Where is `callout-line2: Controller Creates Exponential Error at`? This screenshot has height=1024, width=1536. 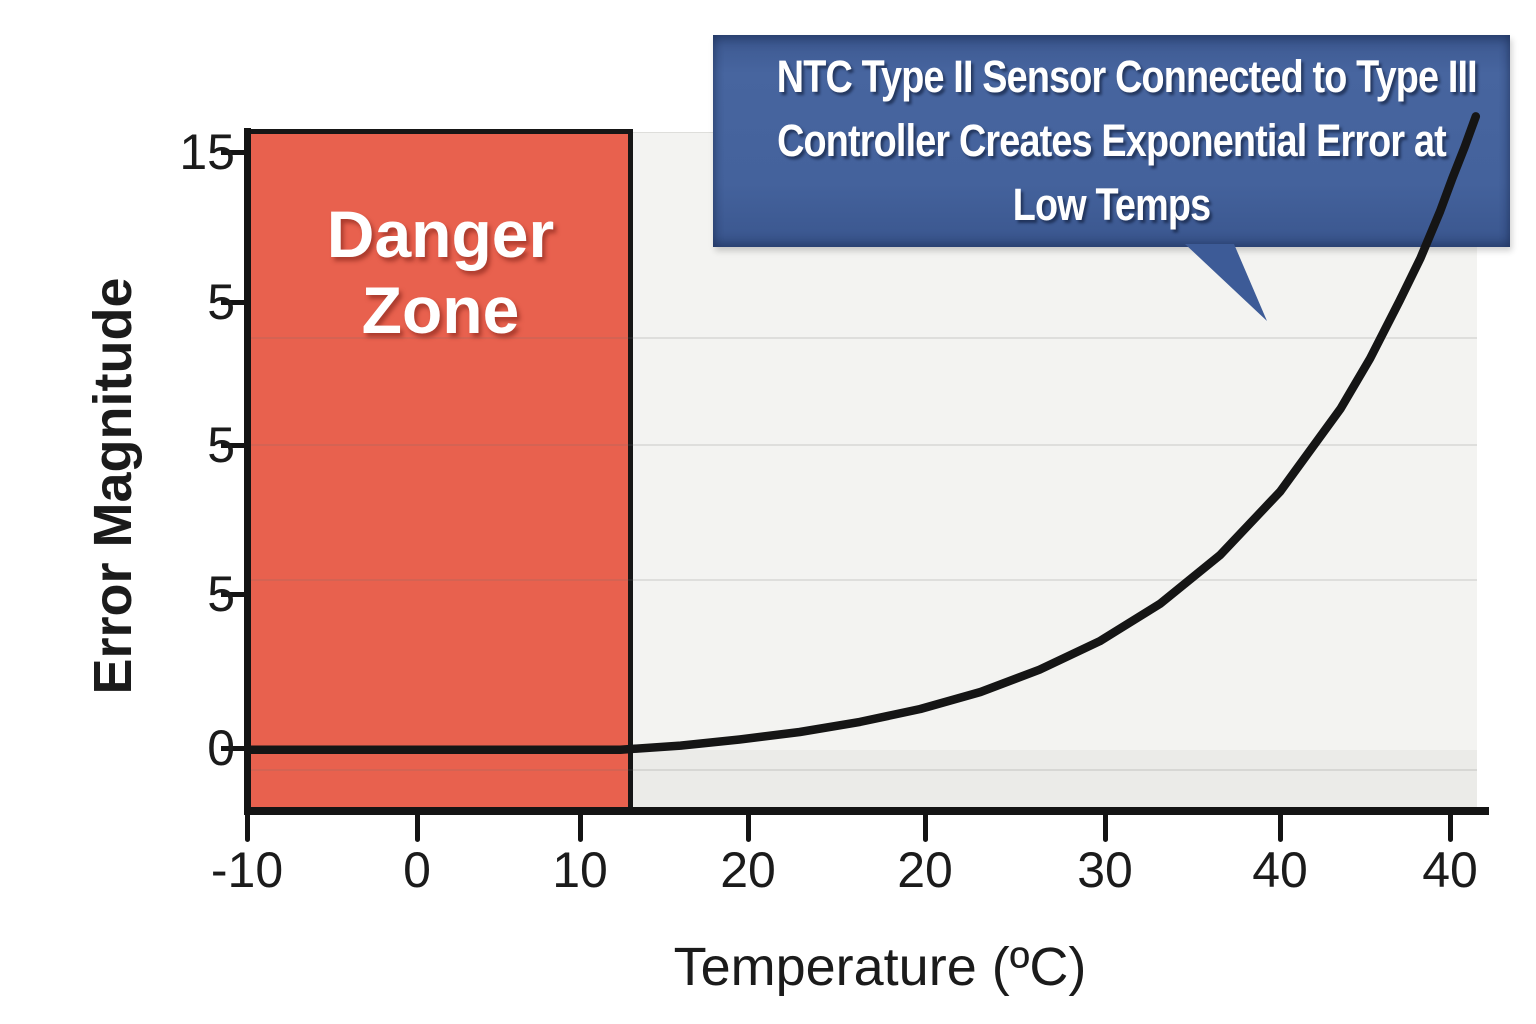
callout-line2: Controller Creates Exponential Error at is located at coordinates (1112, 140).